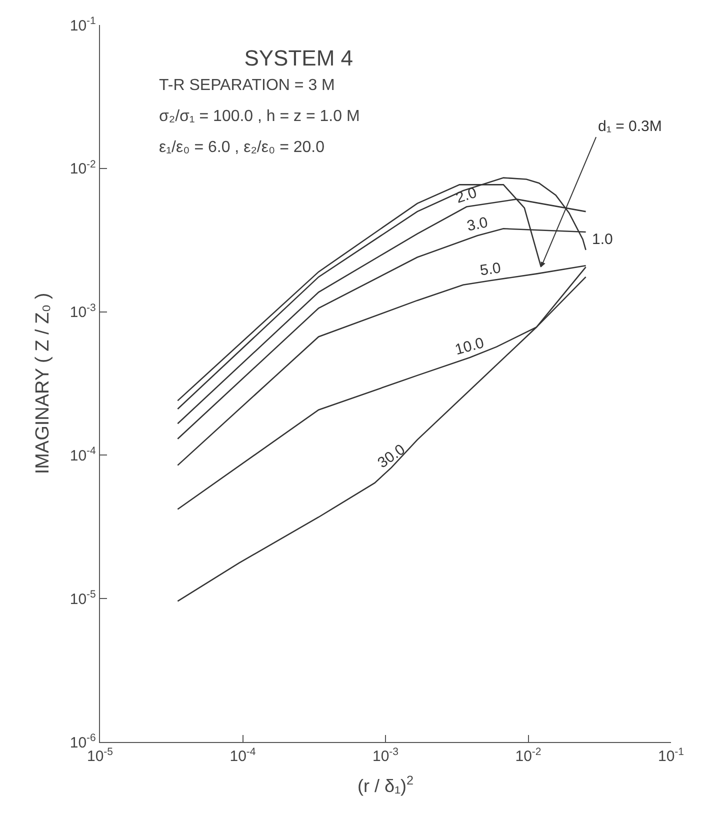  I want to click on x-tick-label: 10$^{-4}$, so click(243, 756).